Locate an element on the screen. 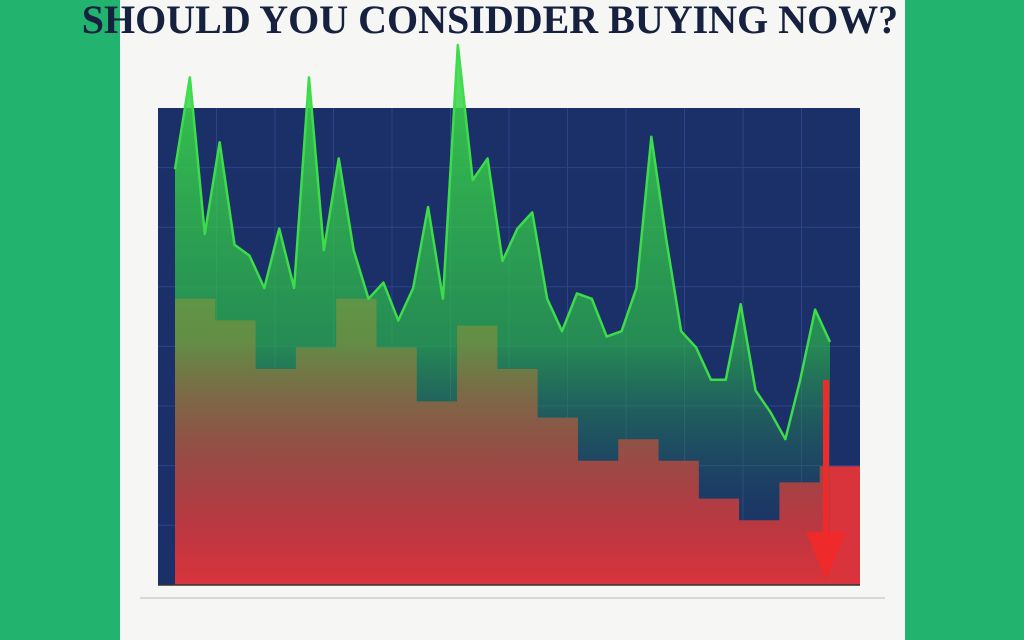 The height and width of the screenshot is (640, 1024). chart-title: SHOULD YOU CONSIDDER BUYING NOW? is located at coordinates (490, 21).